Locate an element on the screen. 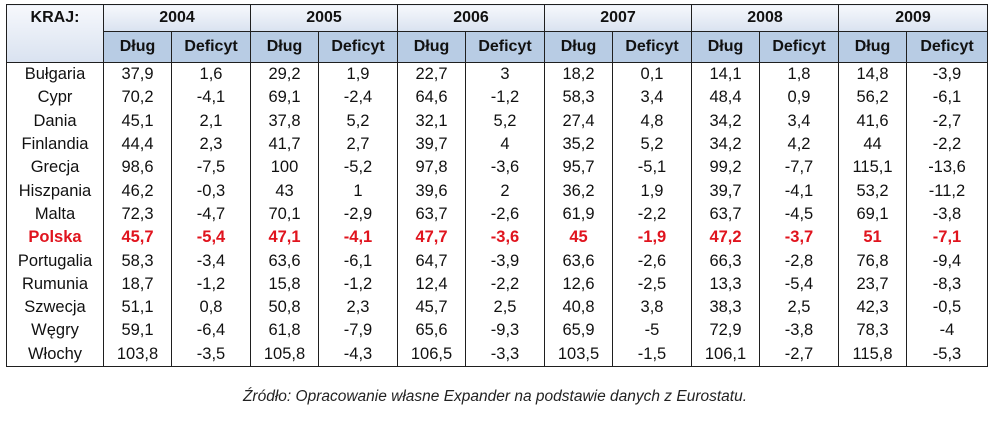 This screenshot has height=423, width=990. debt-cell: 69,1 is located at coordinates (872, 214).